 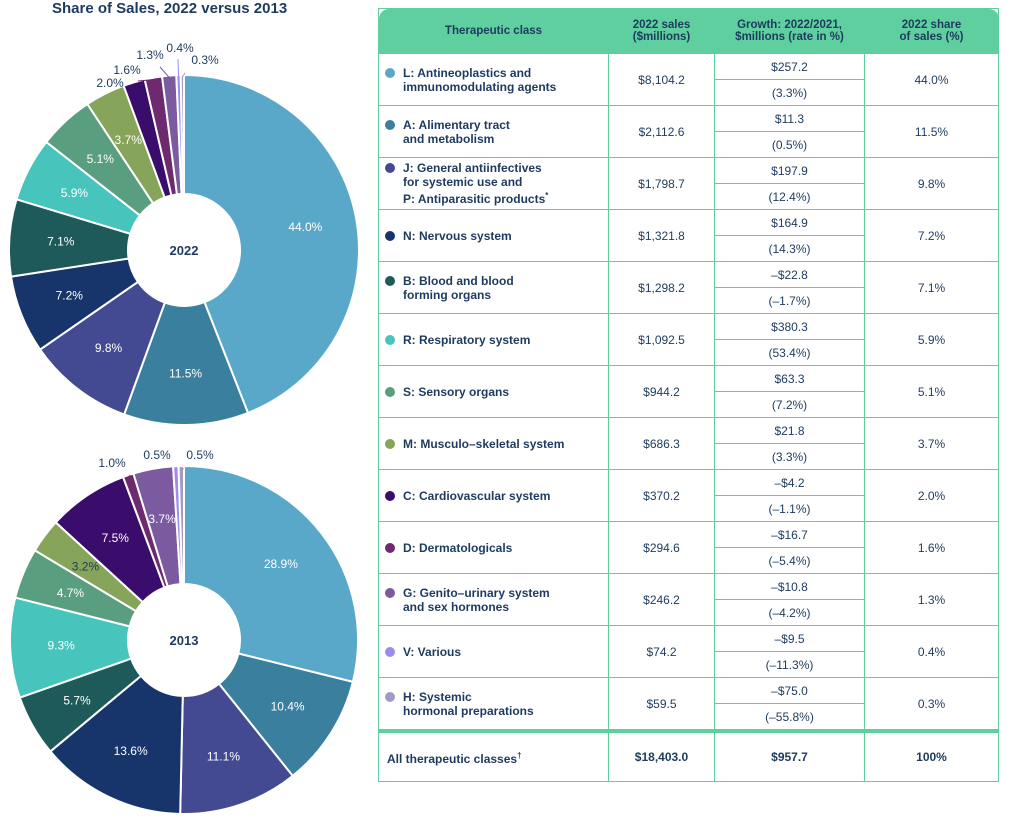 What do you see at coordinates (789, 560) in the screenshot?
I see `rate-cell: (–5.4%)` at bounding box center [789, 560].